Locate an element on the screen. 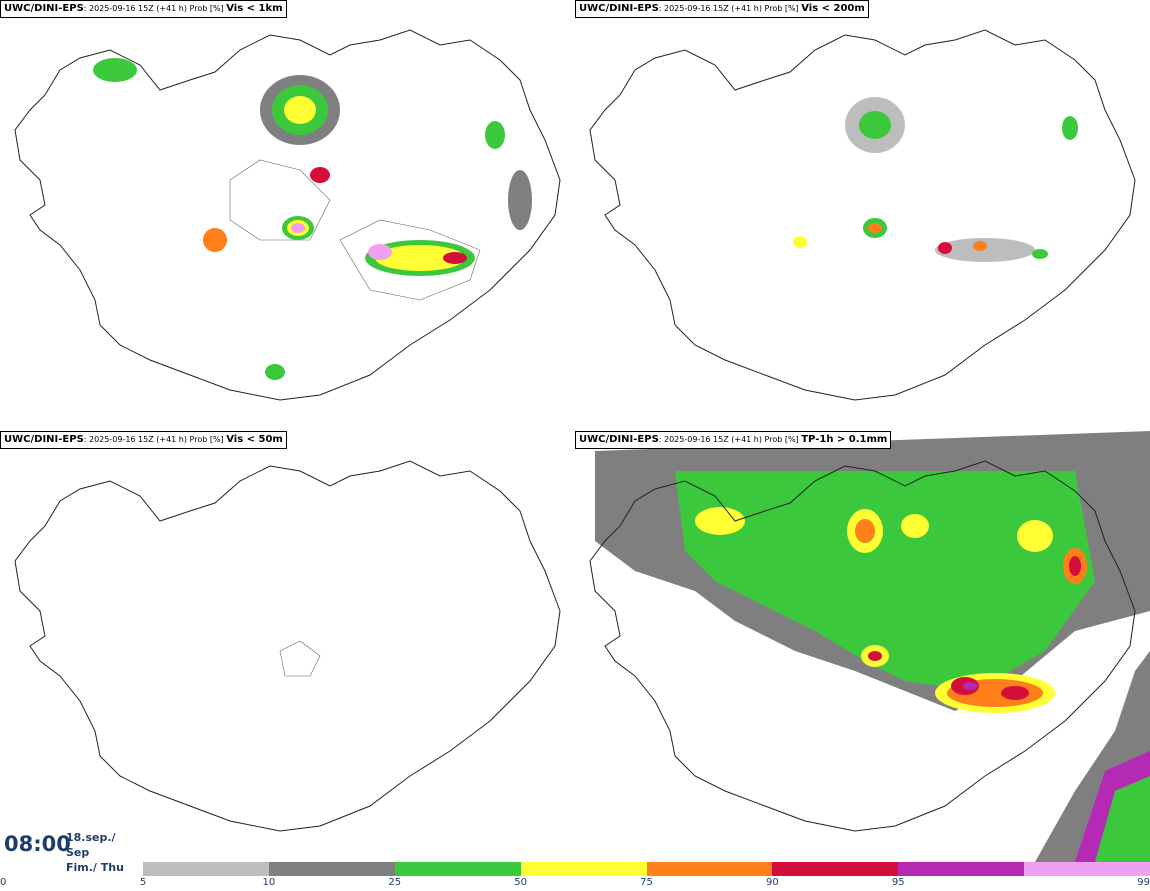 This screenshot has width=1150, height=891. valid-time-box: 08:00 18.sep./ Sep Fim./ Thu is located at coordinates (71, 850).